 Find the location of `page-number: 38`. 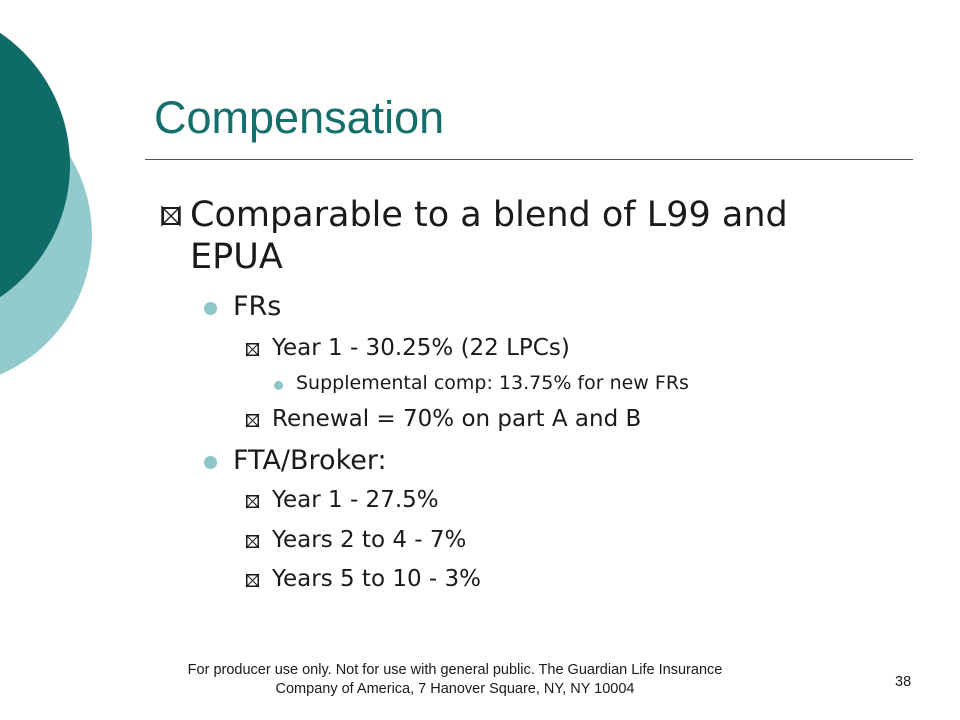

page-number: 38 is located at coordinates (903, 682).